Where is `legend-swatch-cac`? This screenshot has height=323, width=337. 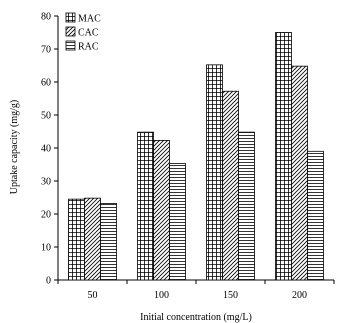 legend-swatch-cac is located at coordinates (70, 31).